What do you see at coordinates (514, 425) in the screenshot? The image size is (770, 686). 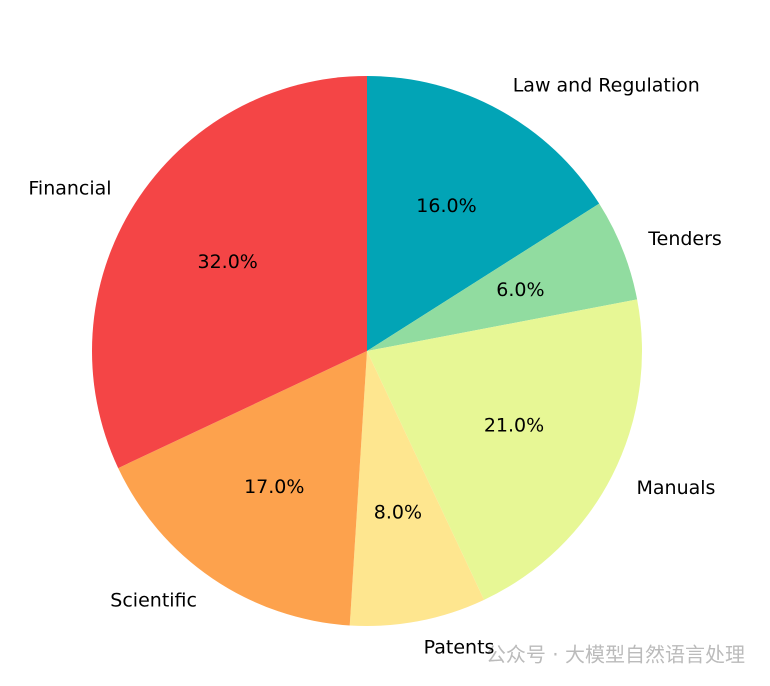 I see `value-label: 21.0%` at bounding box center [514, 425].